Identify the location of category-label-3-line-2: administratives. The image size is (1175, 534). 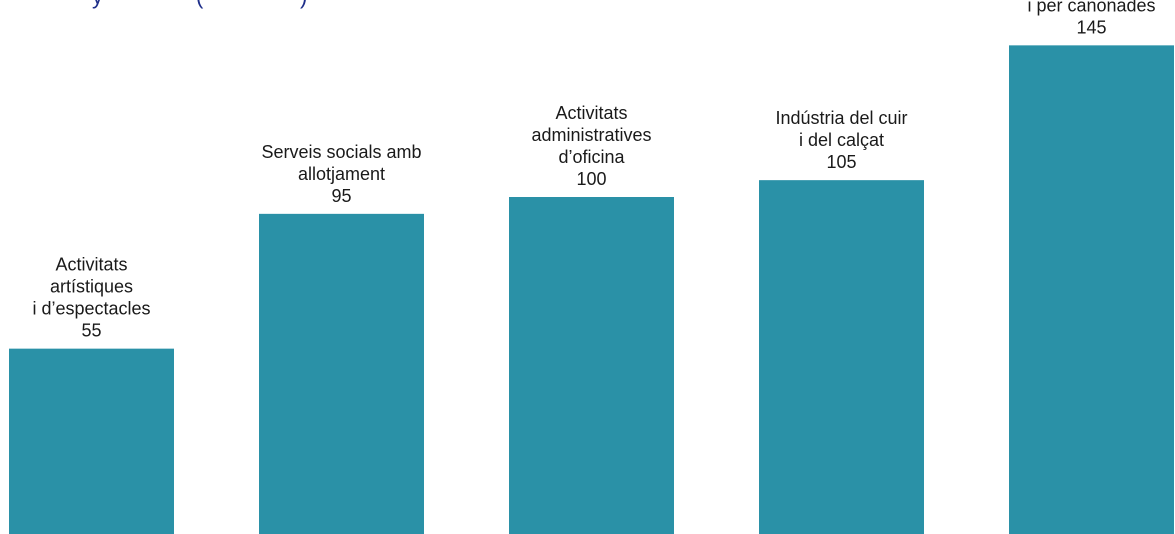
(591, 135).